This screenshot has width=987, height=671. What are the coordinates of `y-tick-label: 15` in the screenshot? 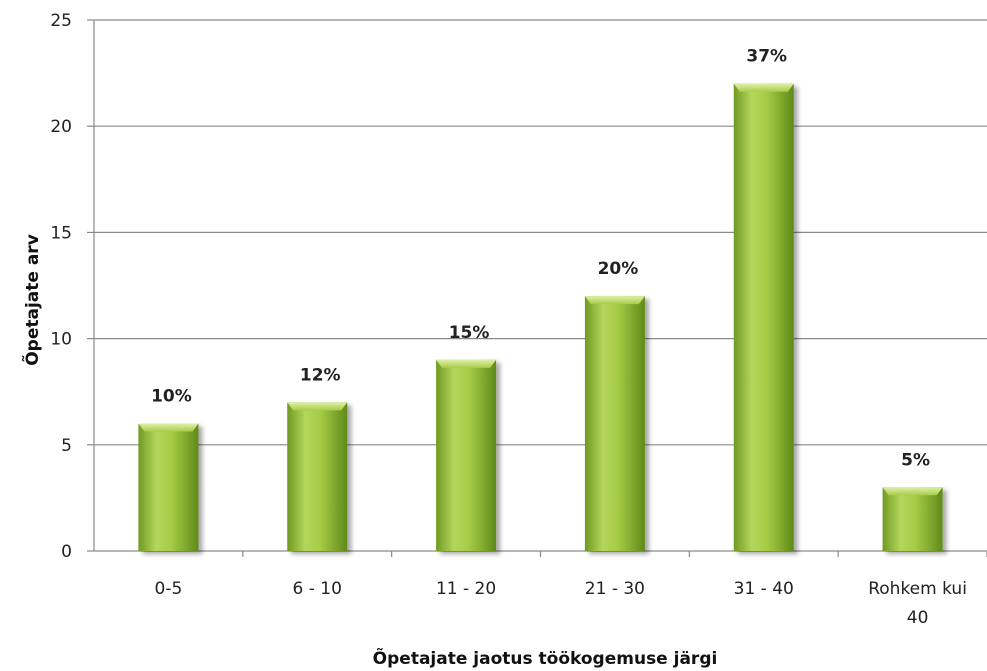 It's located at (61, 233).